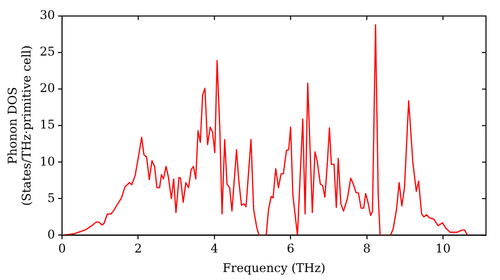 This screenshot has width=500, height=280. Describe the element at coordinates (51, 197) in the screenshot. I see `y-tick-label: 5` at that location.